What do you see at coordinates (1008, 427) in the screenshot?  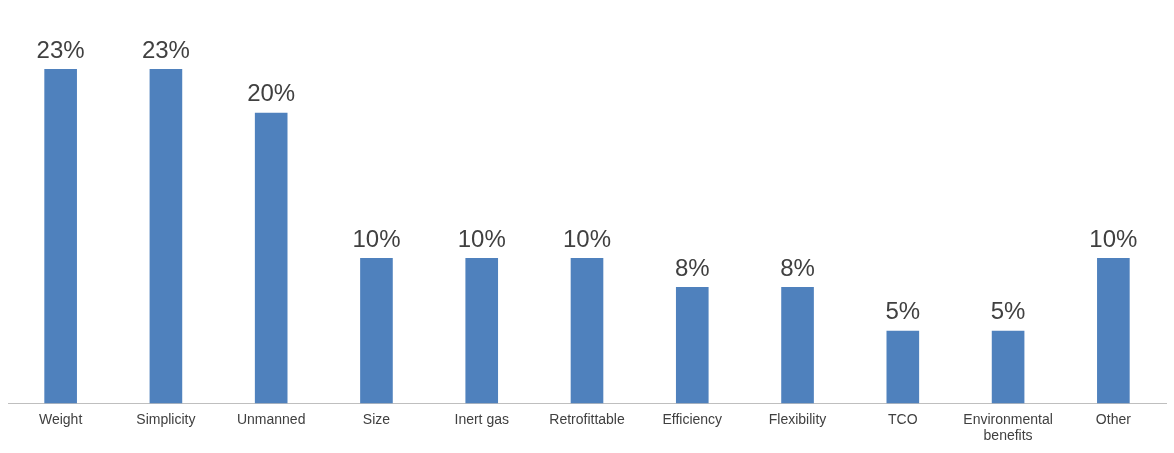 I see `x-tick-label: Environmental benefits` at bounding box center [1008, 427].